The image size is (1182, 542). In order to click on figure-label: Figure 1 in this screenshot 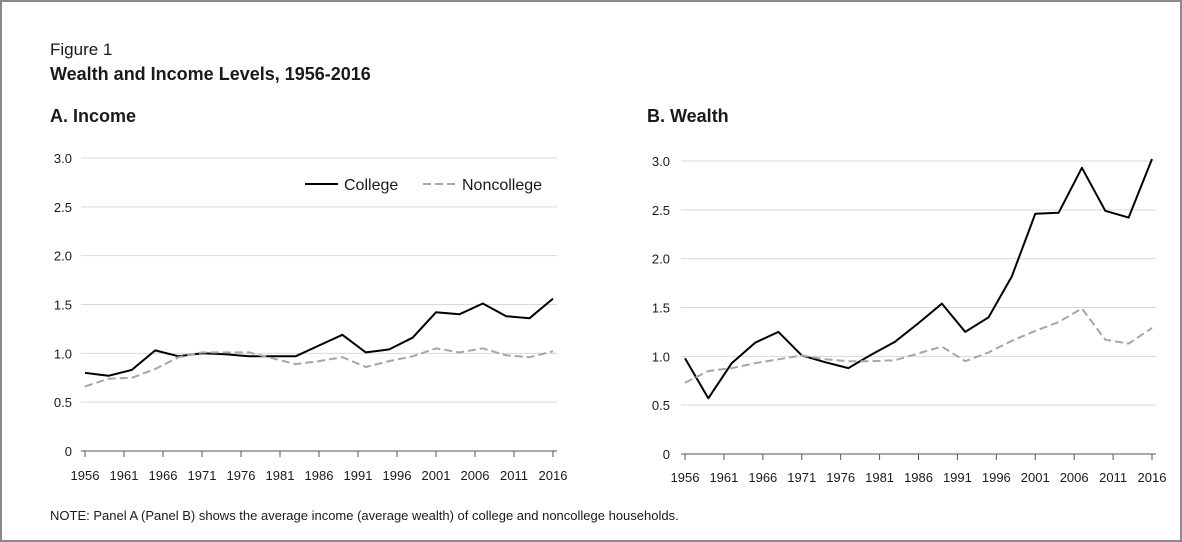, I will do `click(81, 49)`.